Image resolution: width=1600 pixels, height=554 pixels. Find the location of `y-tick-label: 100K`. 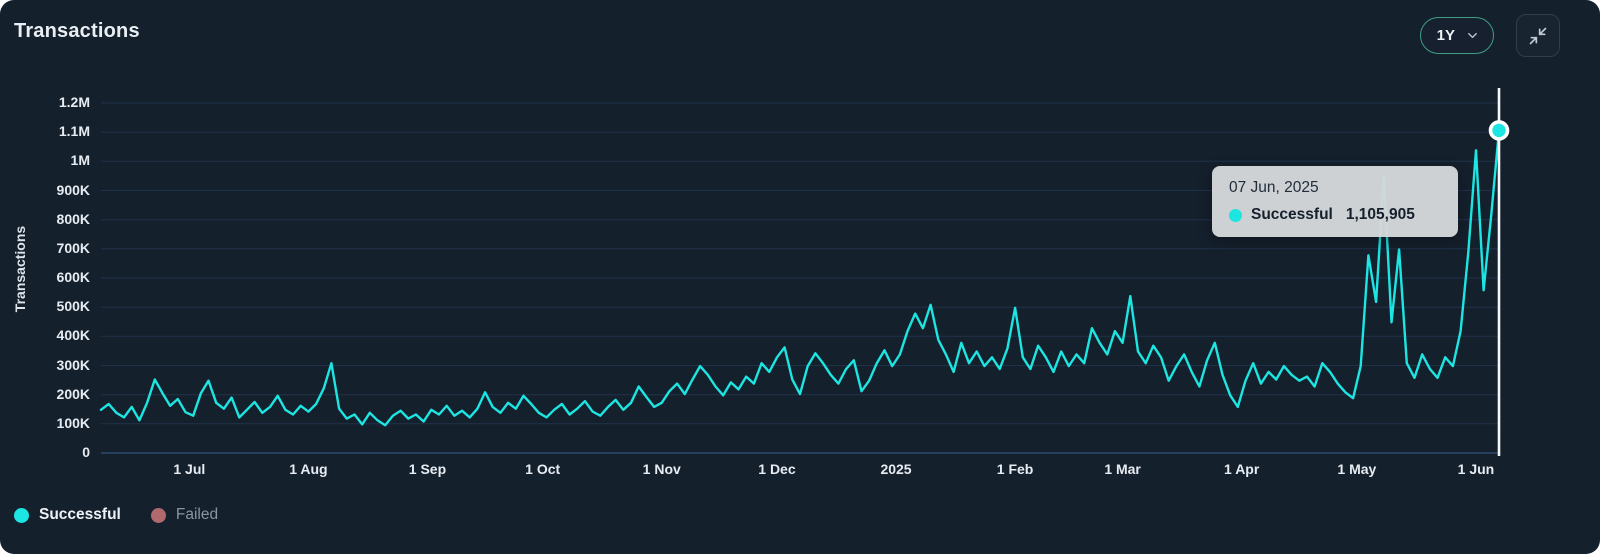

y-tick-label: 100K is located at coordinates (73, 422).